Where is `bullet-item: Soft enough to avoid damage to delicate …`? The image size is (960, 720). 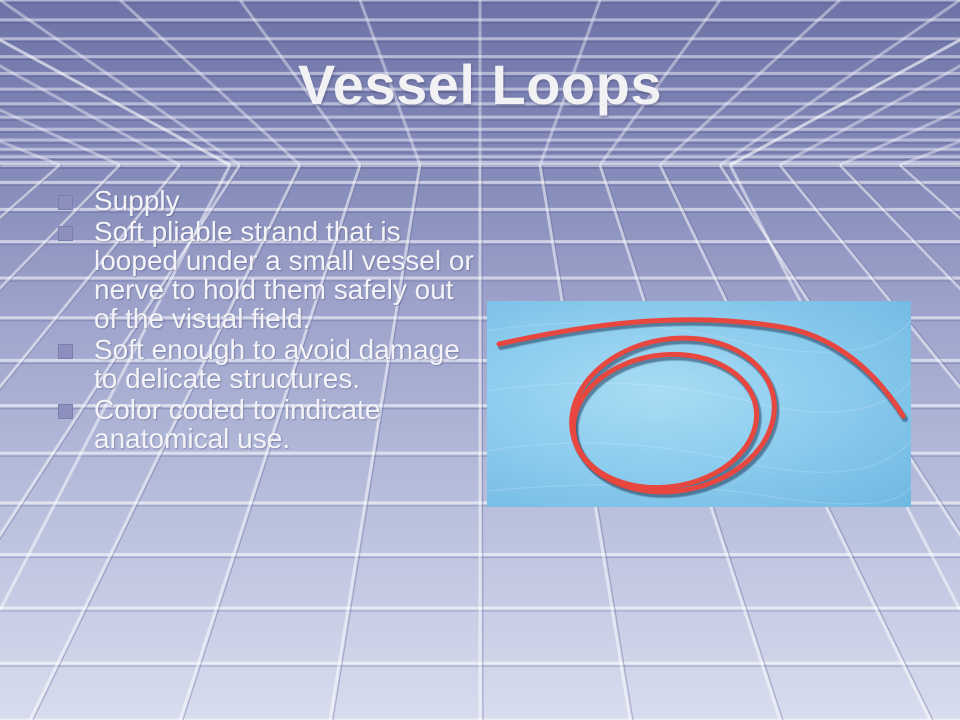 bullet-item: Soft enough to avoid damage to delicate … is located at coordinates (266, 364).